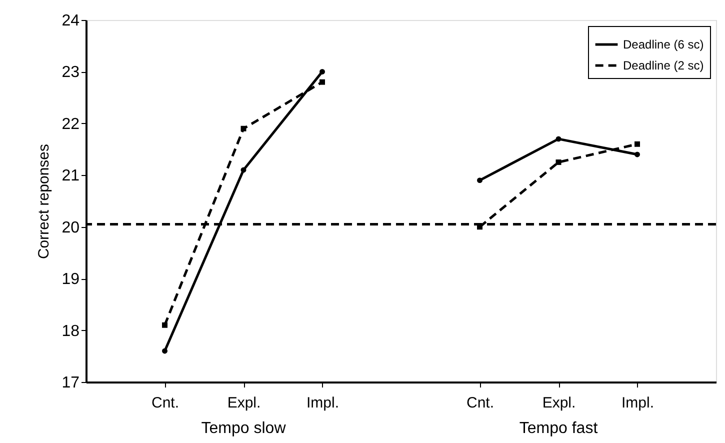  Describe the element at coordinates (71, 331) in the screenshot. I see `y-tick-label: 18` at that location.